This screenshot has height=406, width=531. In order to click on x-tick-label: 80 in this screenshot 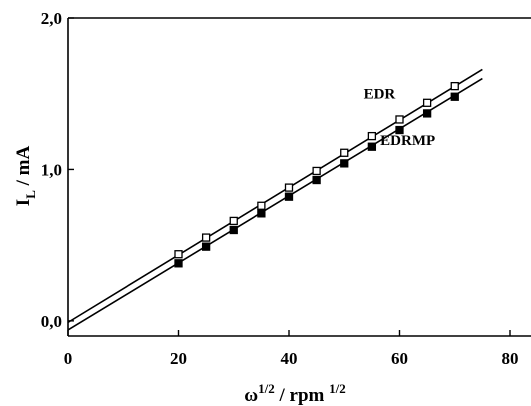, I will do `click(510, 358)`.